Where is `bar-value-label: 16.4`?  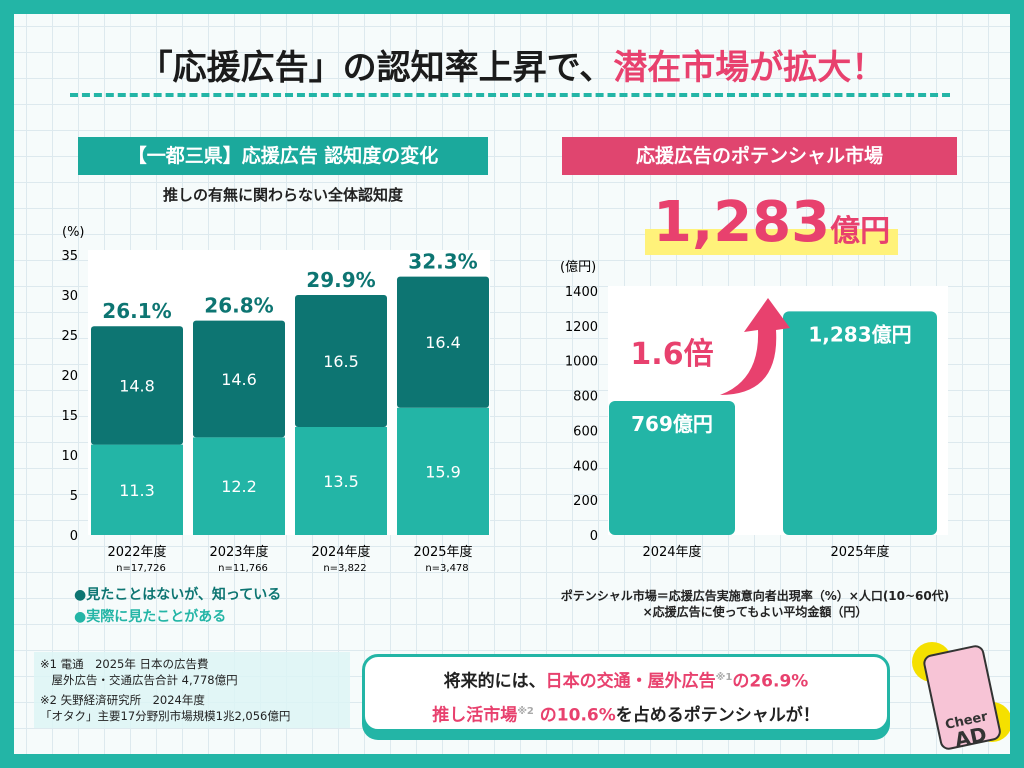 bar-value-label: 16.4 is located at coordinates (443, 342).